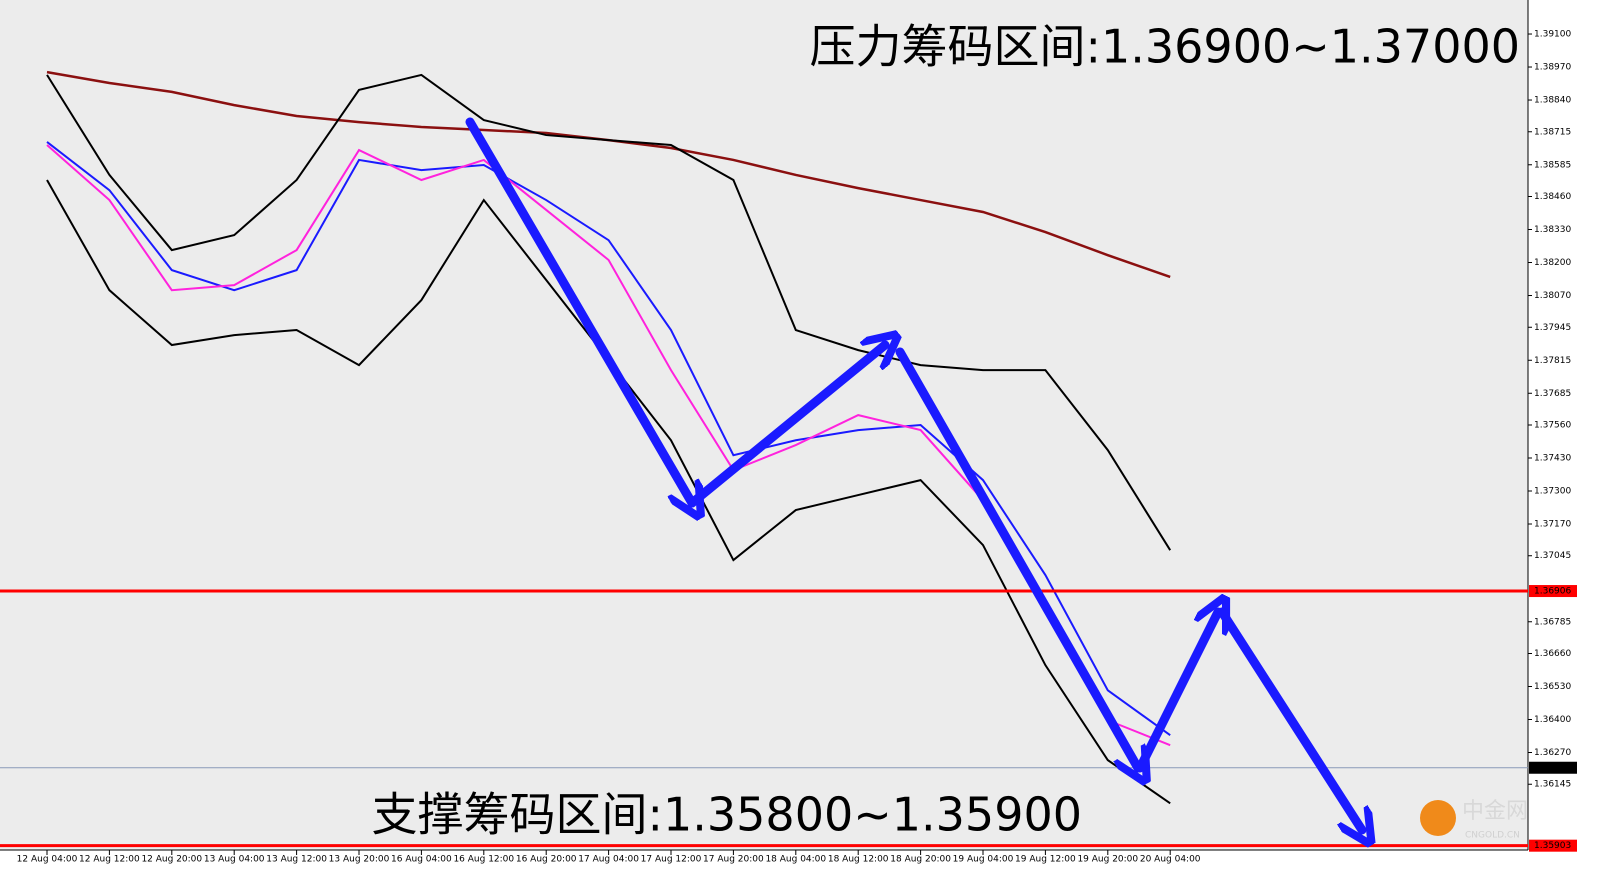 The width and height of the screenshot is (1610, 895). Describe the element at coordinates (1552, 394) in the screenshot. I see `y-tick-label: 1.37685` at that location.